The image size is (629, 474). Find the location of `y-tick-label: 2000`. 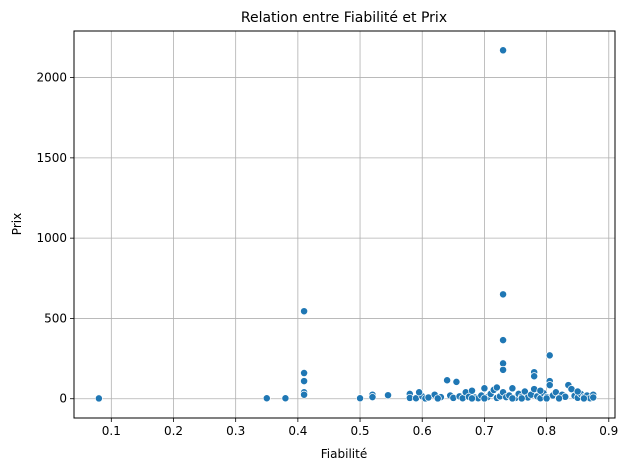

y-tick-label: 2000 is located at coordinates (51, 78).